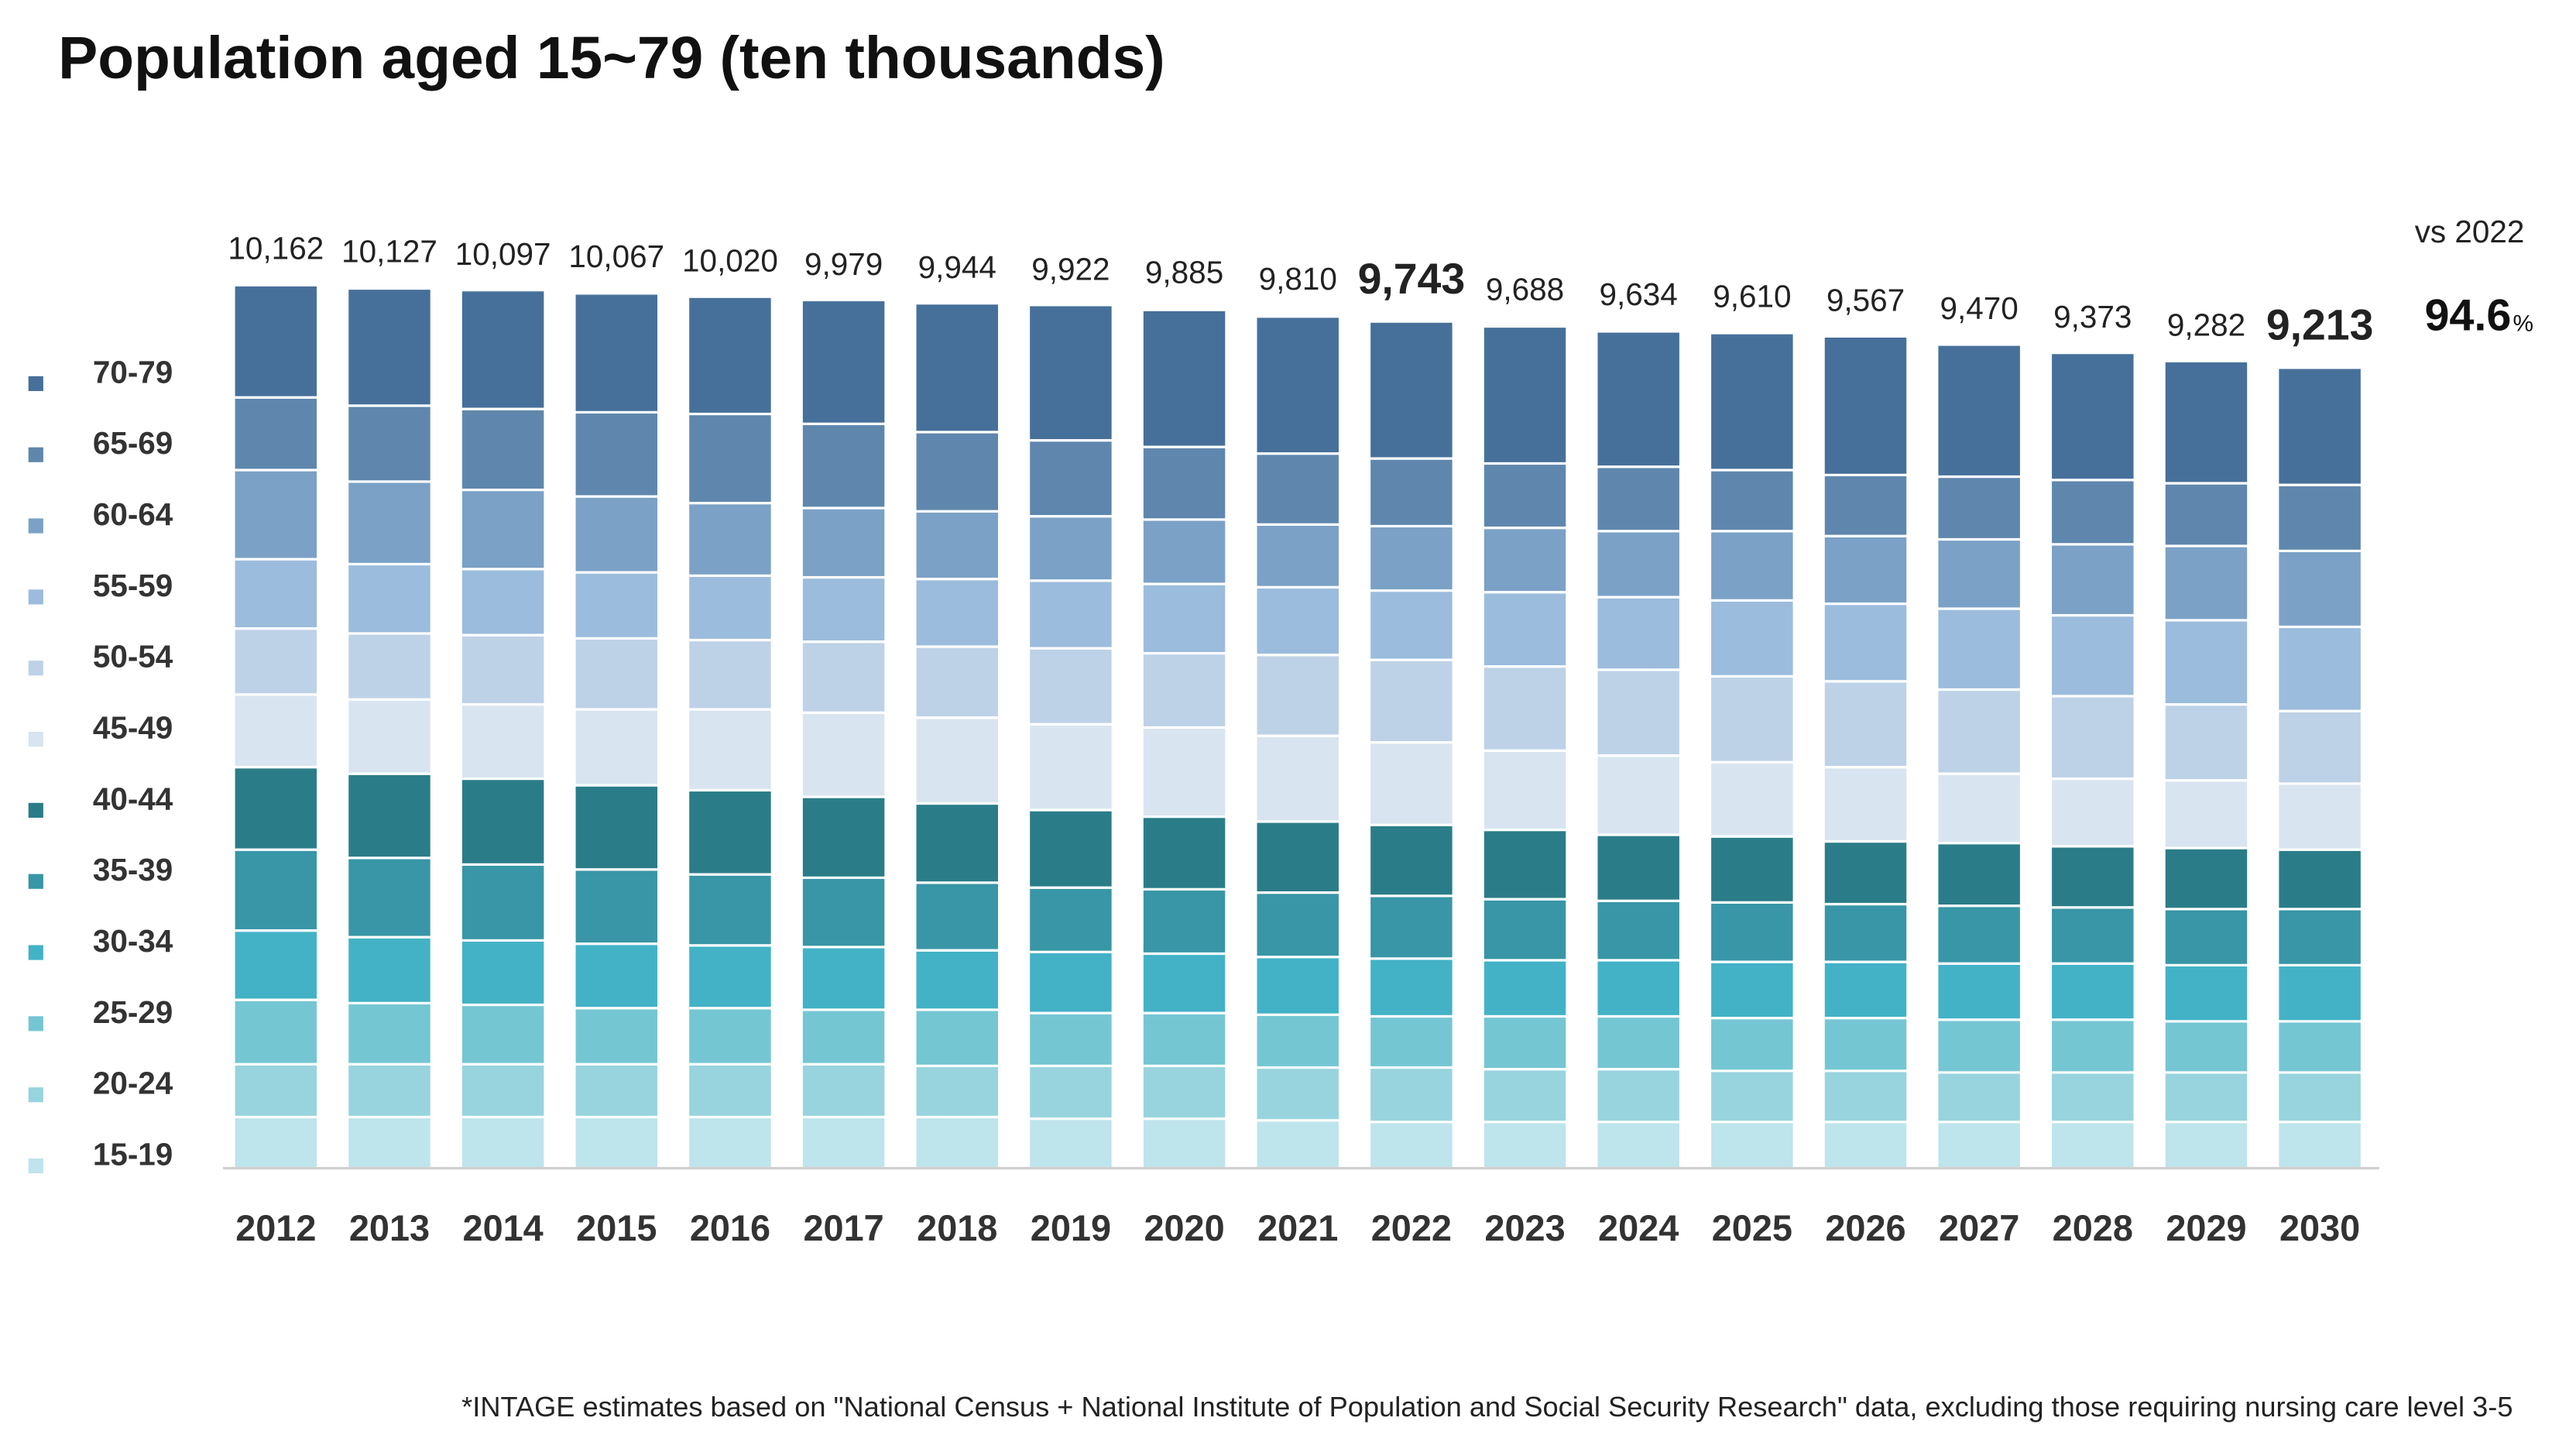 This screenshot has width=2576, height=1452. I want to click on legend-label: 70-79, so click(133, 372).